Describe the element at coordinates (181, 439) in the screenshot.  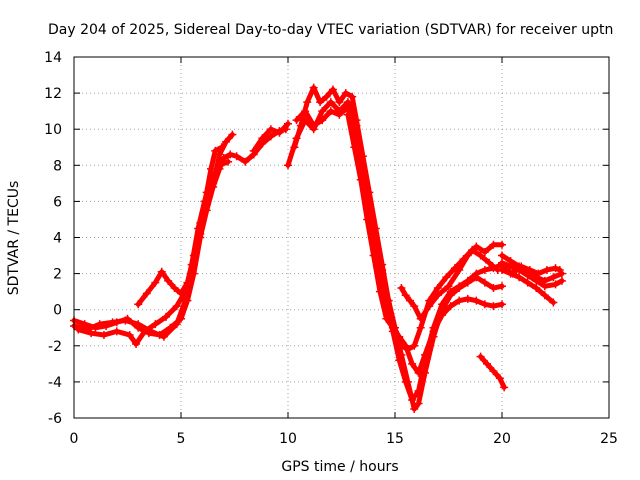
I see `x-tick-label: 5` at that location.